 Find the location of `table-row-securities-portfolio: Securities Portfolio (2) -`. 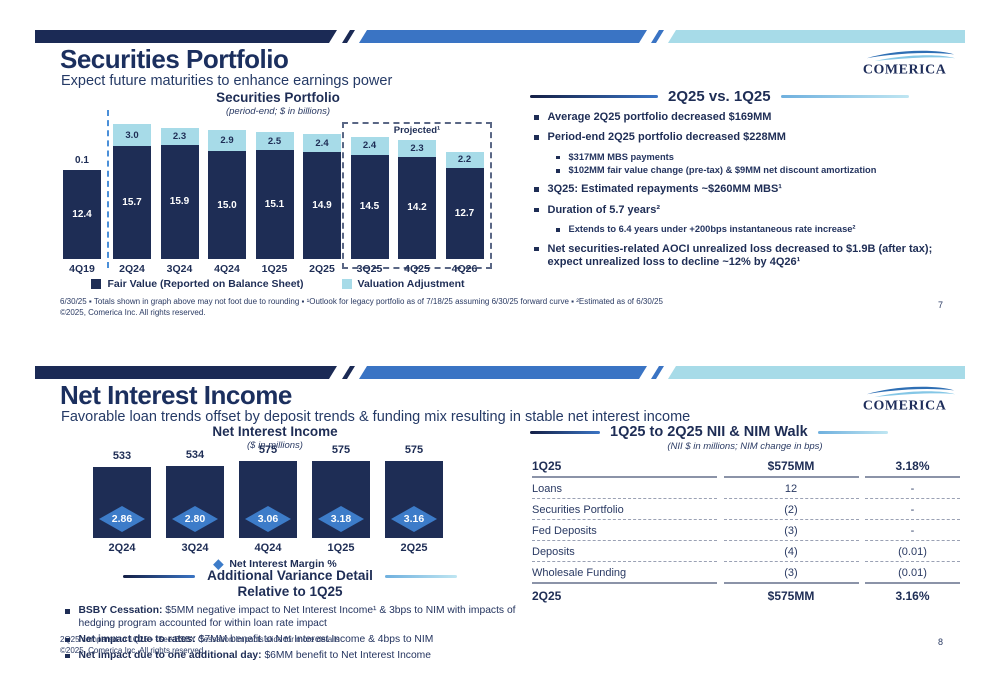

table-row-securities-portfolio: Securities Portfolio (2) - is located at coordinates (746, 509).